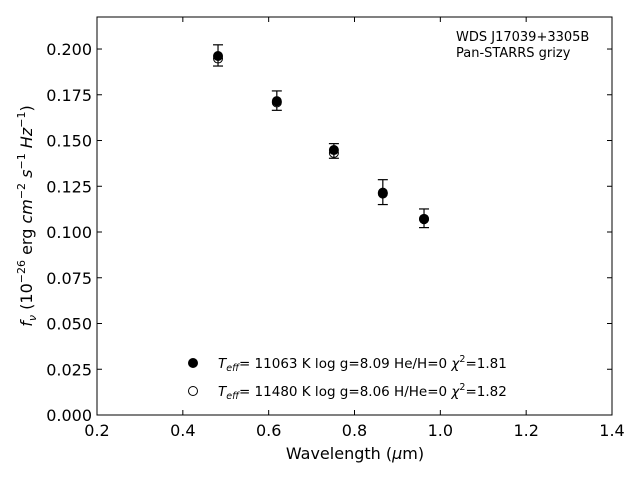 This screenshot has height=480, width=640. What do you see at coordinates (69, 324) in the screenshot?
I see `y-tick-label: 0.050` at bounding box center [69, 324].